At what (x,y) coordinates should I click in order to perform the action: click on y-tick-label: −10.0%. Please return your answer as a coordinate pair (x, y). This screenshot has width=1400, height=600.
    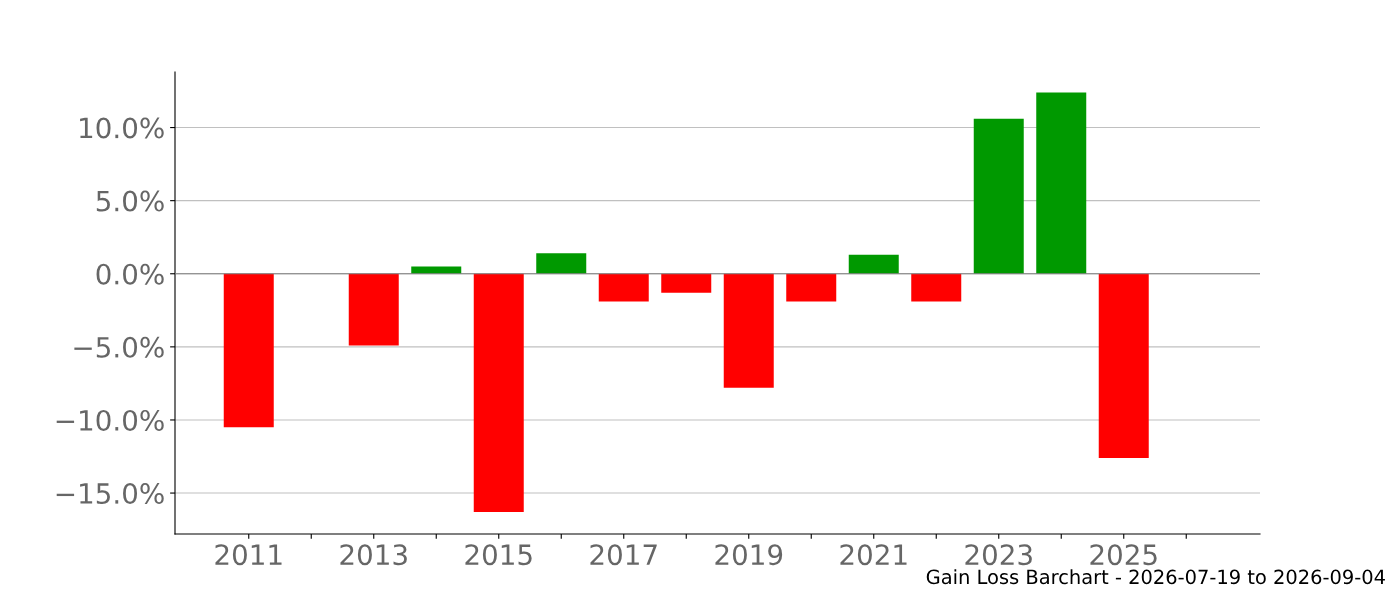
    Looking at the image, I should click on (110, 420).